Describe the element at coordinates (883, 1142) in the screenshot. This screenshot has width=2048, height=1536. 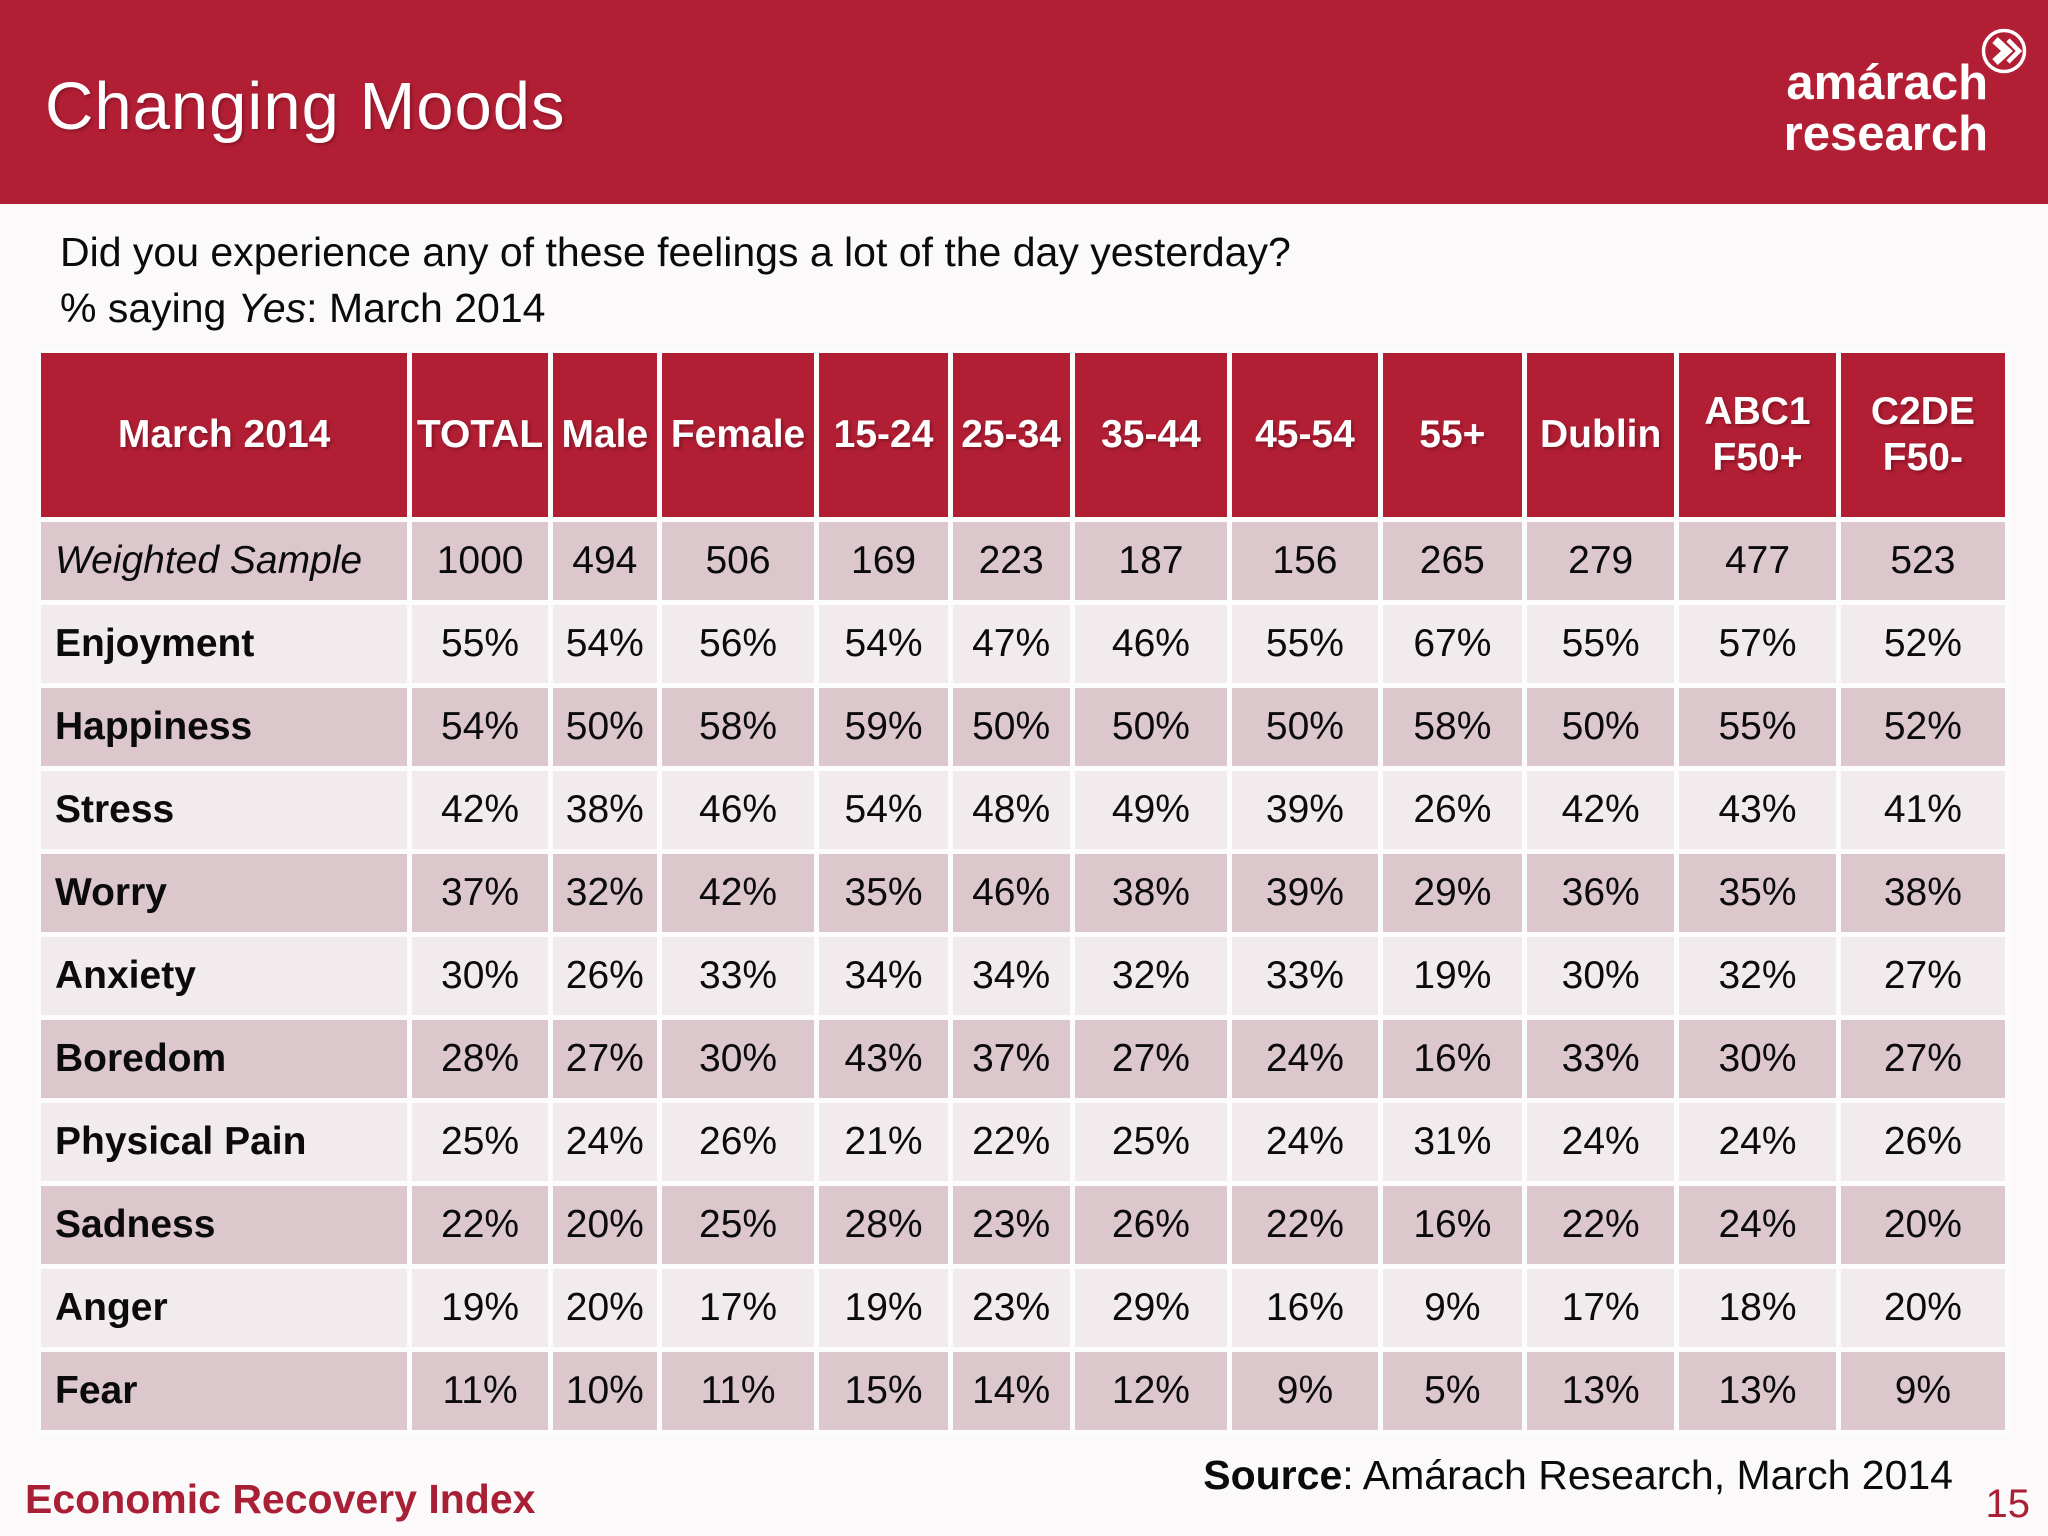
I see `table-cell: 21%` at that location.